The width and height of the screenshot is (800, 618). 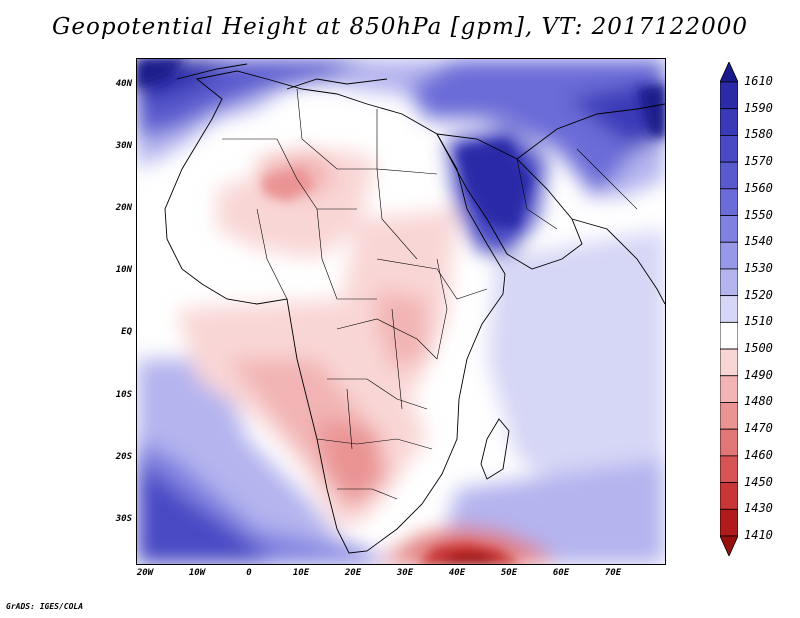 I want to click on colorbar-level-label: 1450, so click(x=758, y=481).